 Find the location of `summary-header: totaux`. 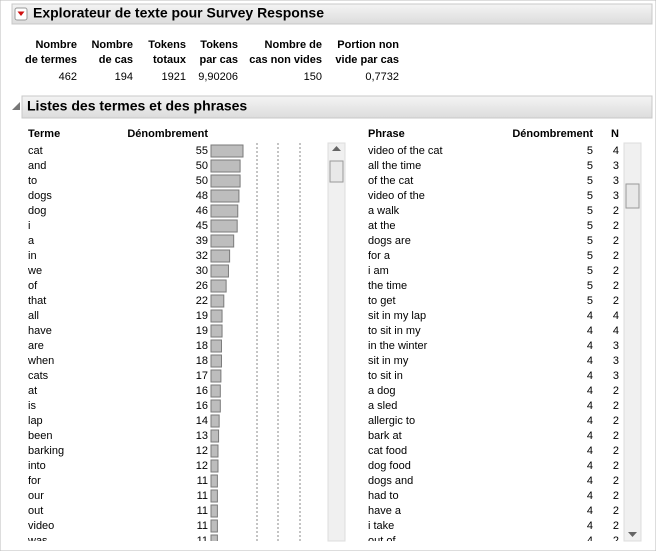

summary-header: totaux is located at coordinates (170, 60).